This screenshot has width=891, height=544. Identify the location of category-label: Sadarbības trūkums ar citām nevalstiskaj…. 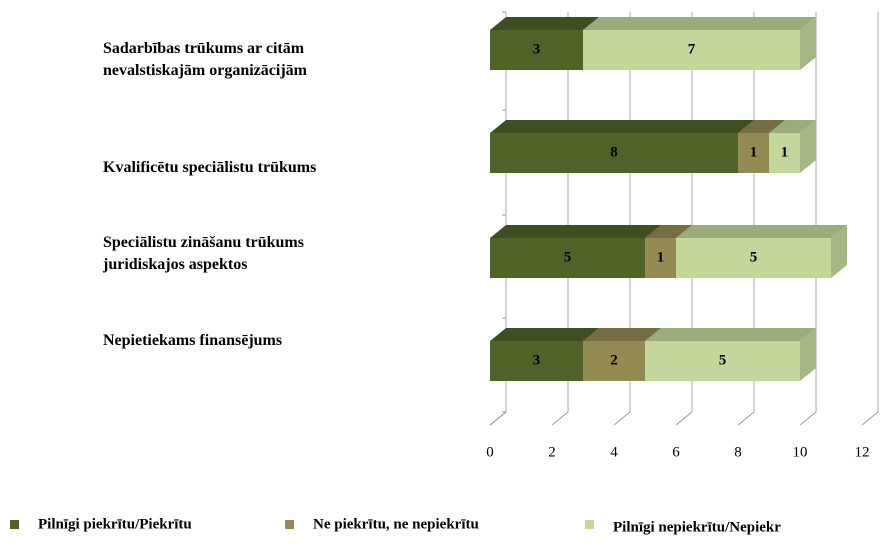
(205, 59).